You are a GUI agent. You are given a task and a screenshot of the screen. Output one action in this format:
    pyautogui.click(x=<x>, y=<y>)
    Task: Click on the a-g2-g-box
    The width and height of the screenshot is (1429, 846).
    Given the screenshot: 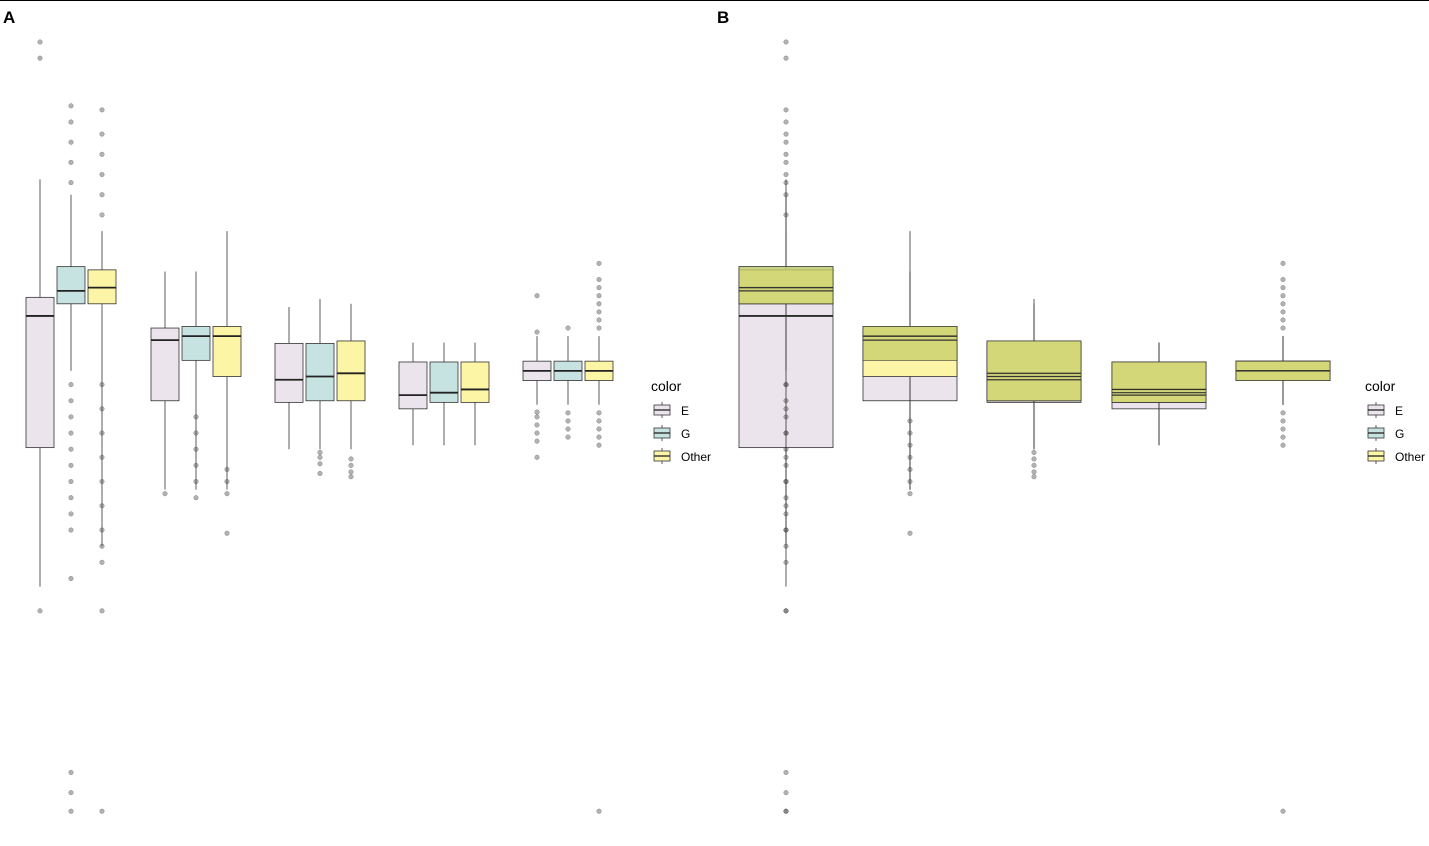 What is the action you would take?
    pyautogui.click(x=196, y=343)
    